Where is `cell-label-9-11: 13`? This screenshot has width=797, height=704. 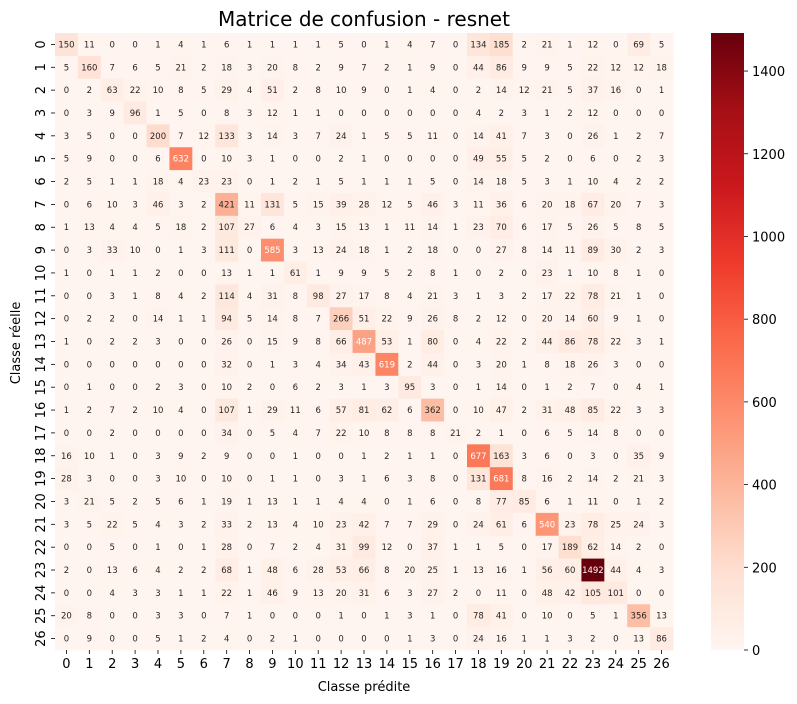 cell-label-9-11: 13 is located at coordinates (318, 251).